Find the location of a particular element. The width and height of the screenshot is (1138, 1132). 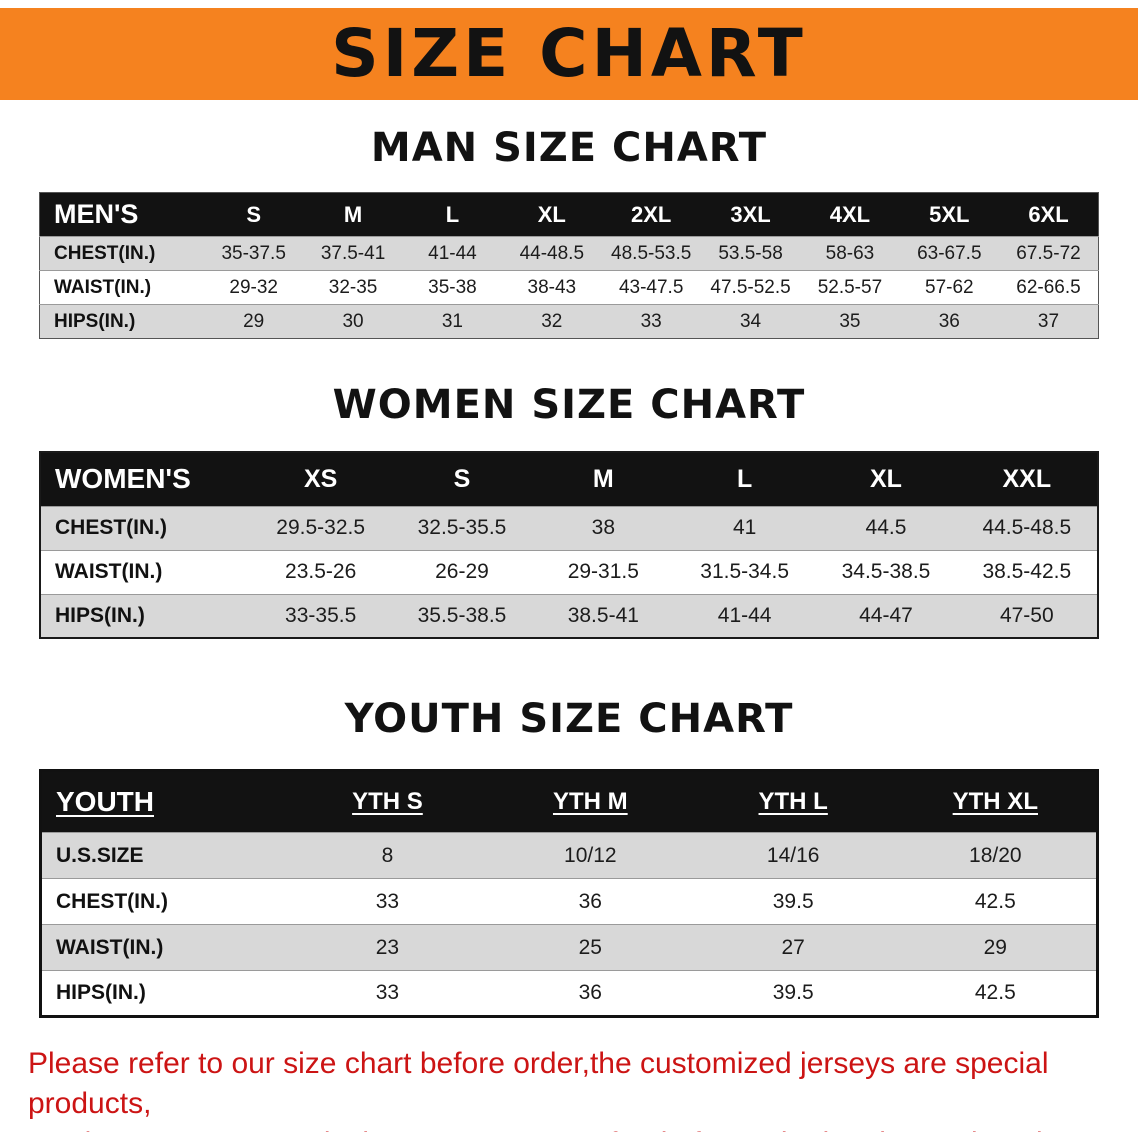

measurement-value-cell: 29 is located at coordinates (996, 947).